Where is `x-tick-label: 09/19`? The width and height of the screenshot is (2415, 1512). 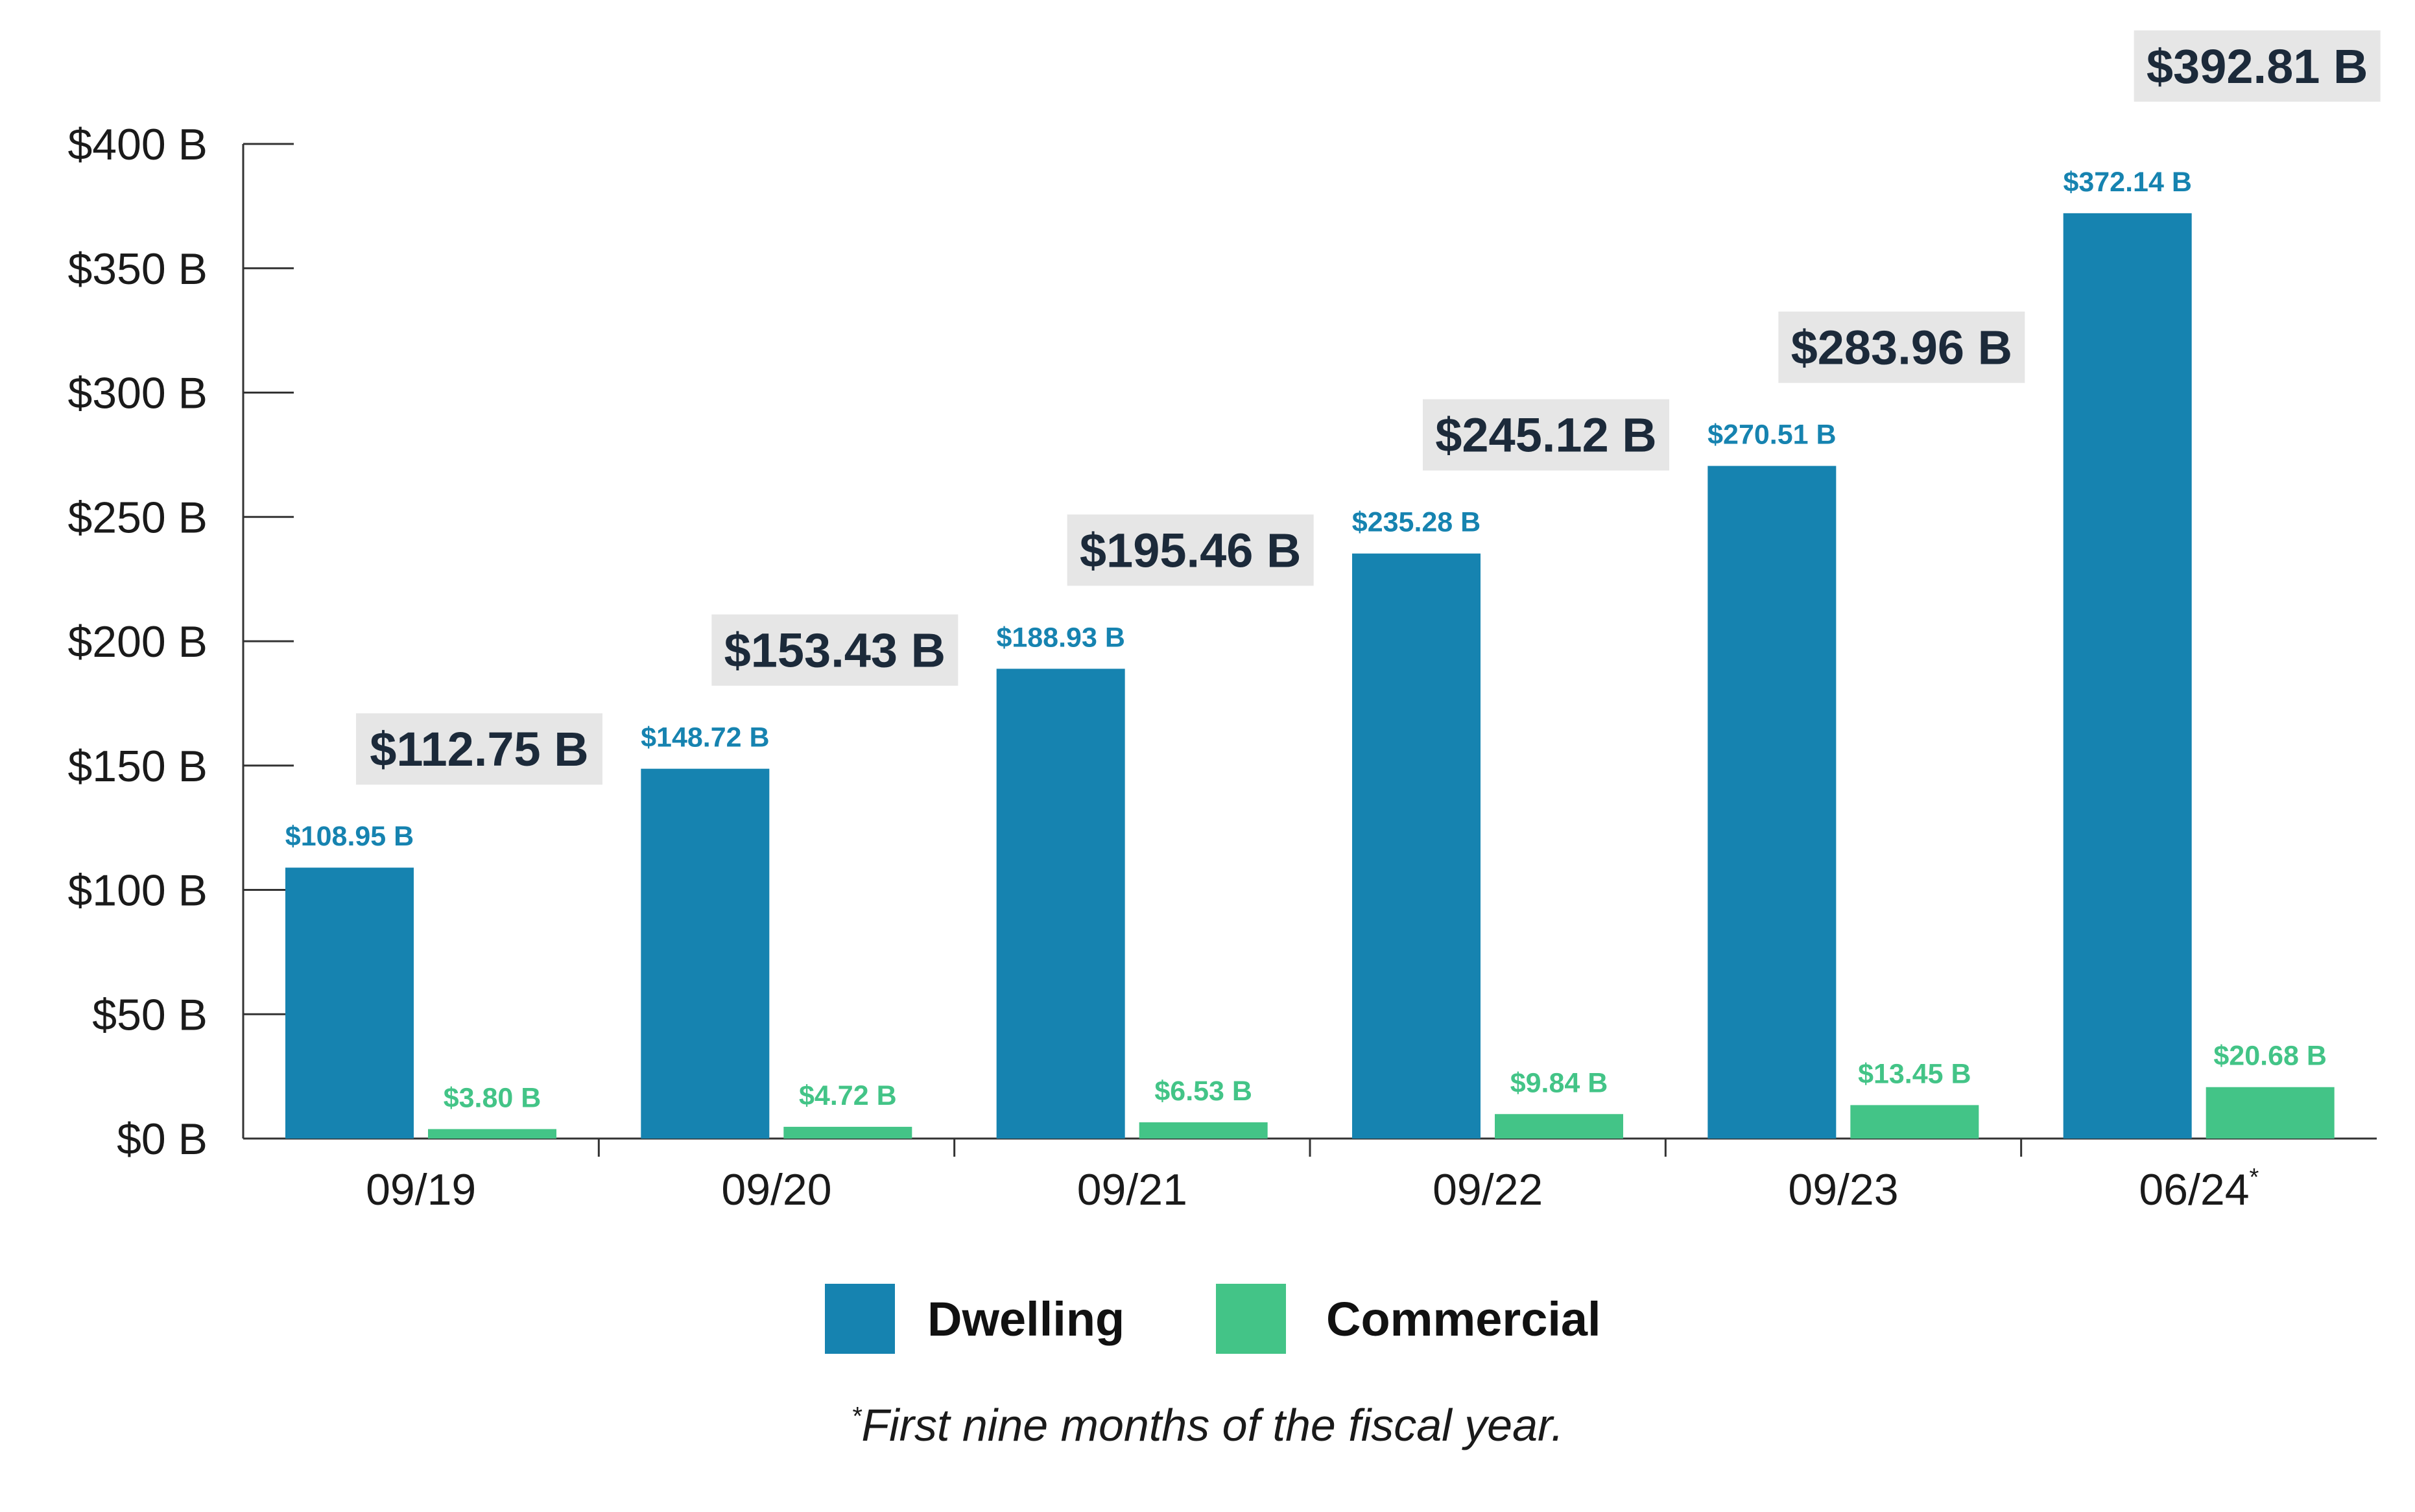 x-tick-label: 09/19 is located at coordinates (421, 1189).